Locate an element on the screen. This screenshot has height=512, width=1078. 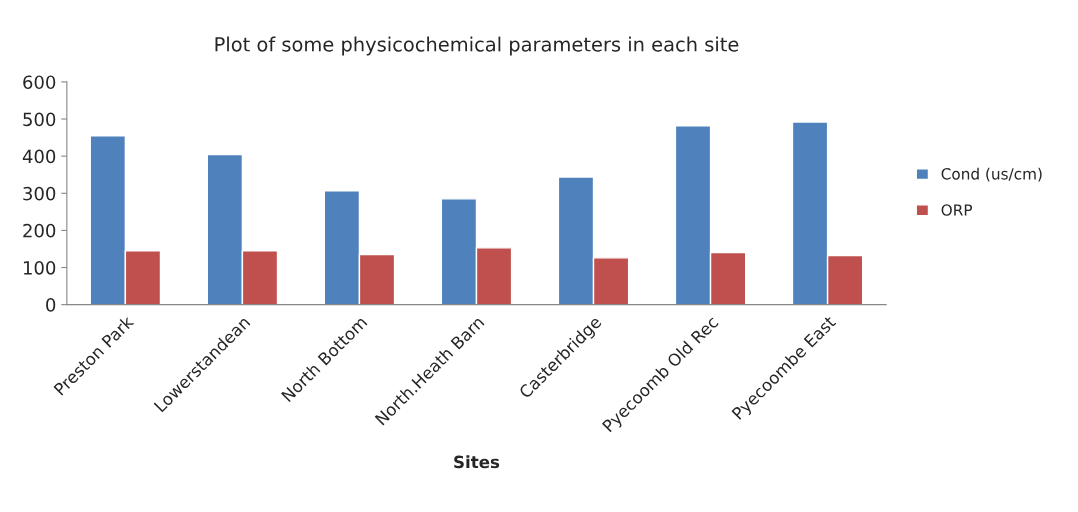
legend-label: Cond (us/cm) is located at coordinates (991, 174).